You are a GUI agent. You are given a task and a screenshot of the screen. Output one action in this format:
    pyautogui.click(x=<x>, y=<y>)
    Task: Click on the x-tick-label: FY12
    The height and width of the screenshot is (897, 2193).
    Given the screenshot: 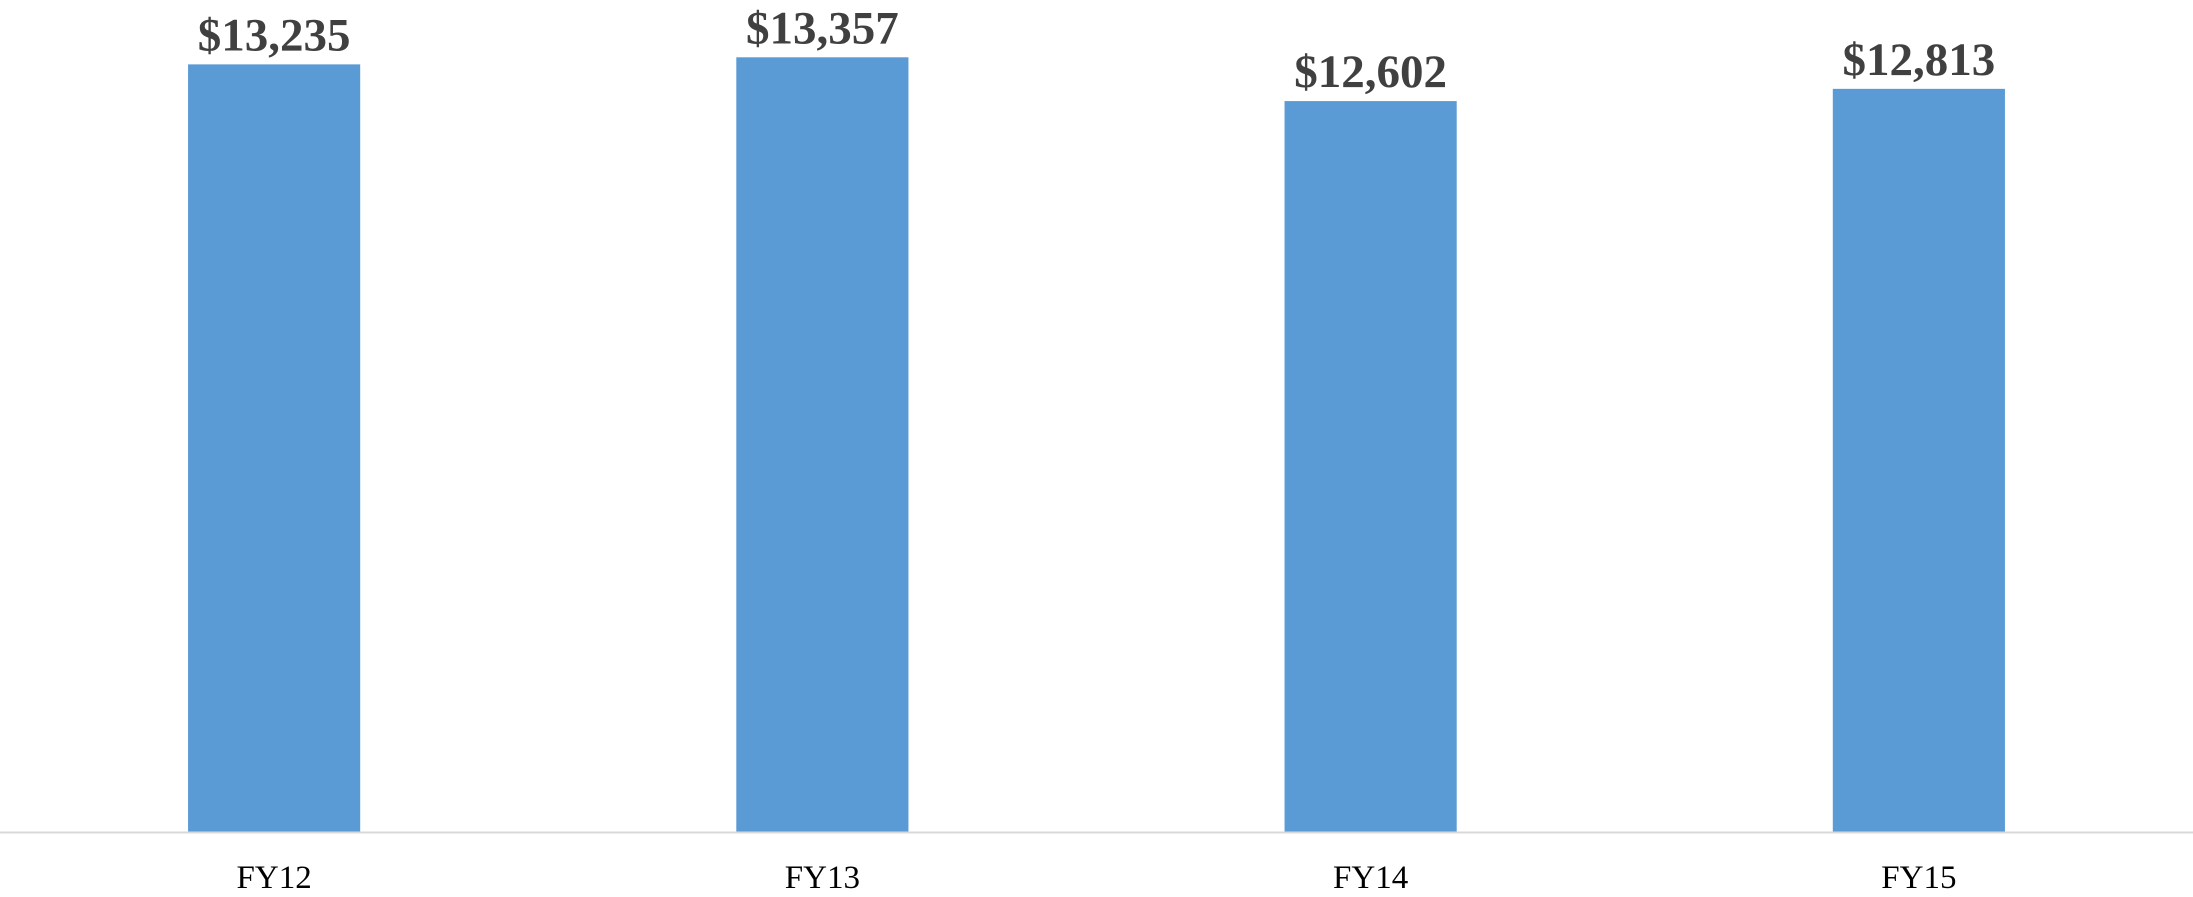 What is the action you would take?
    pyautogui.click(x=274, y=878)
    